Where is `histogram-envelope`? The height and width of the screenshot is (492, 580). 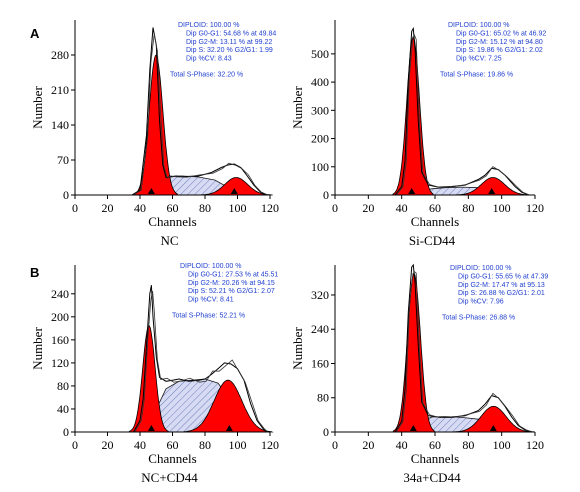
histogram-envelope is located at coordinates (199, 111).